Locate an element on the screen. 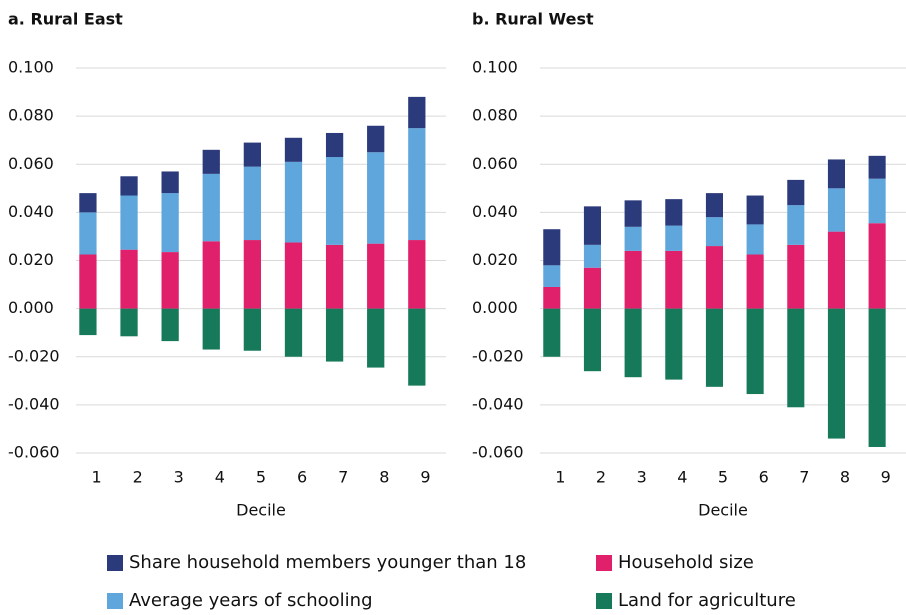 The width and height of the screenshot is (906, 615). chart-title: a. Rural East is located at coordinates (65, 19).